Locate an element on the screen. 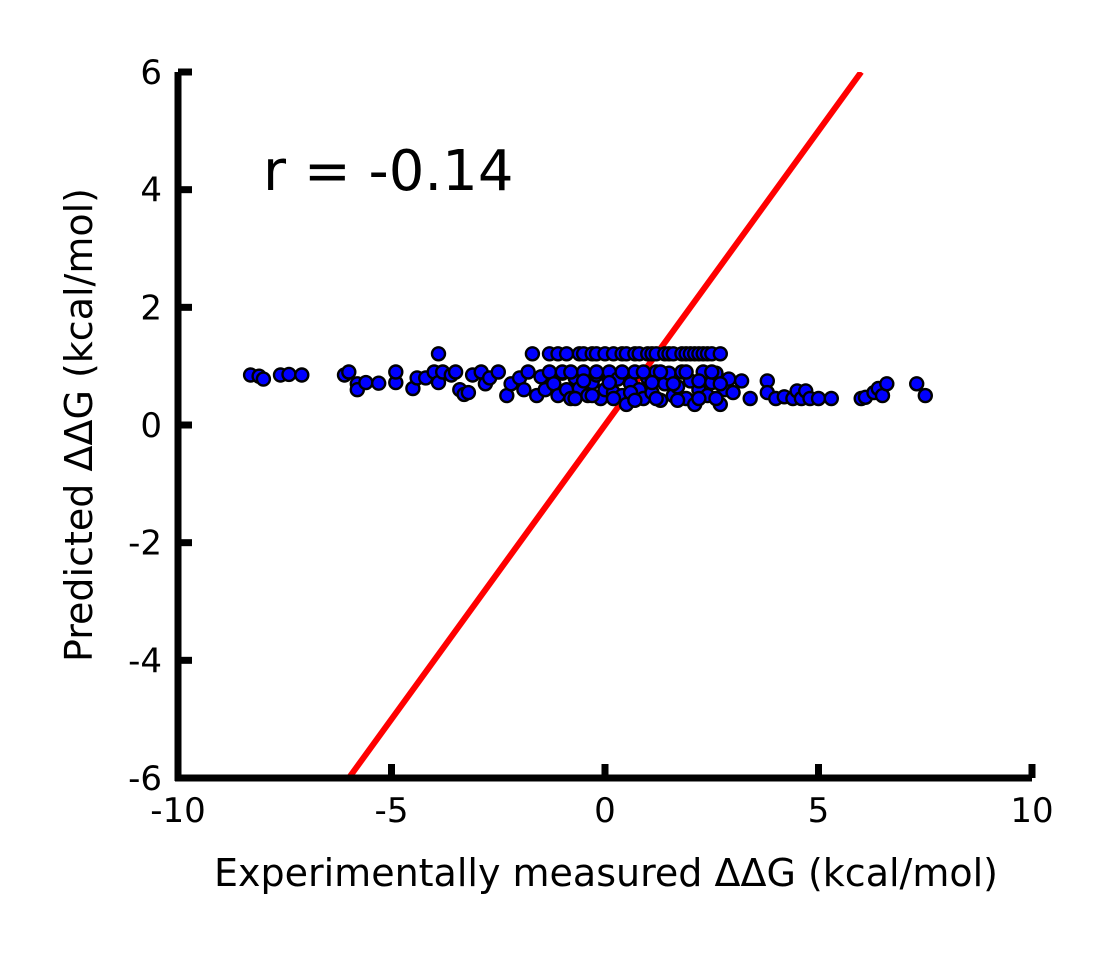 The image size is (1110, 960). y-tick-label: -4 is located at coordinates (145, 661).